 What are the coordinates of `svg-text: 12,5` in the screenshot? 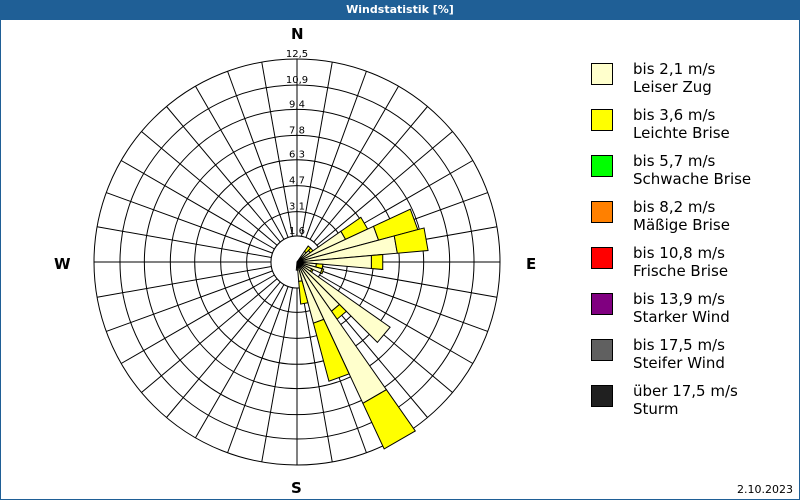 It's located at (297, 54).